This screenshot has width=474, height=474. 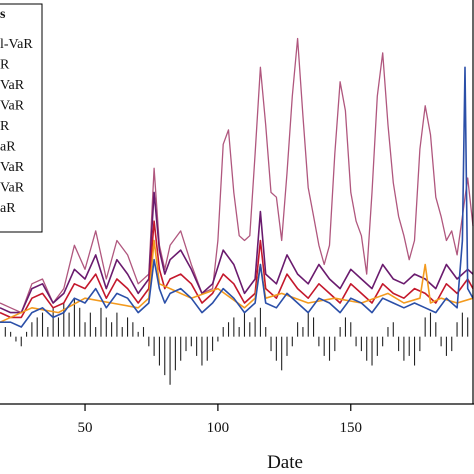 What do you see at coordinates (351, 428) in the screenshot?
I see `x-tick-label: 150` at bounding box center [351, 428].